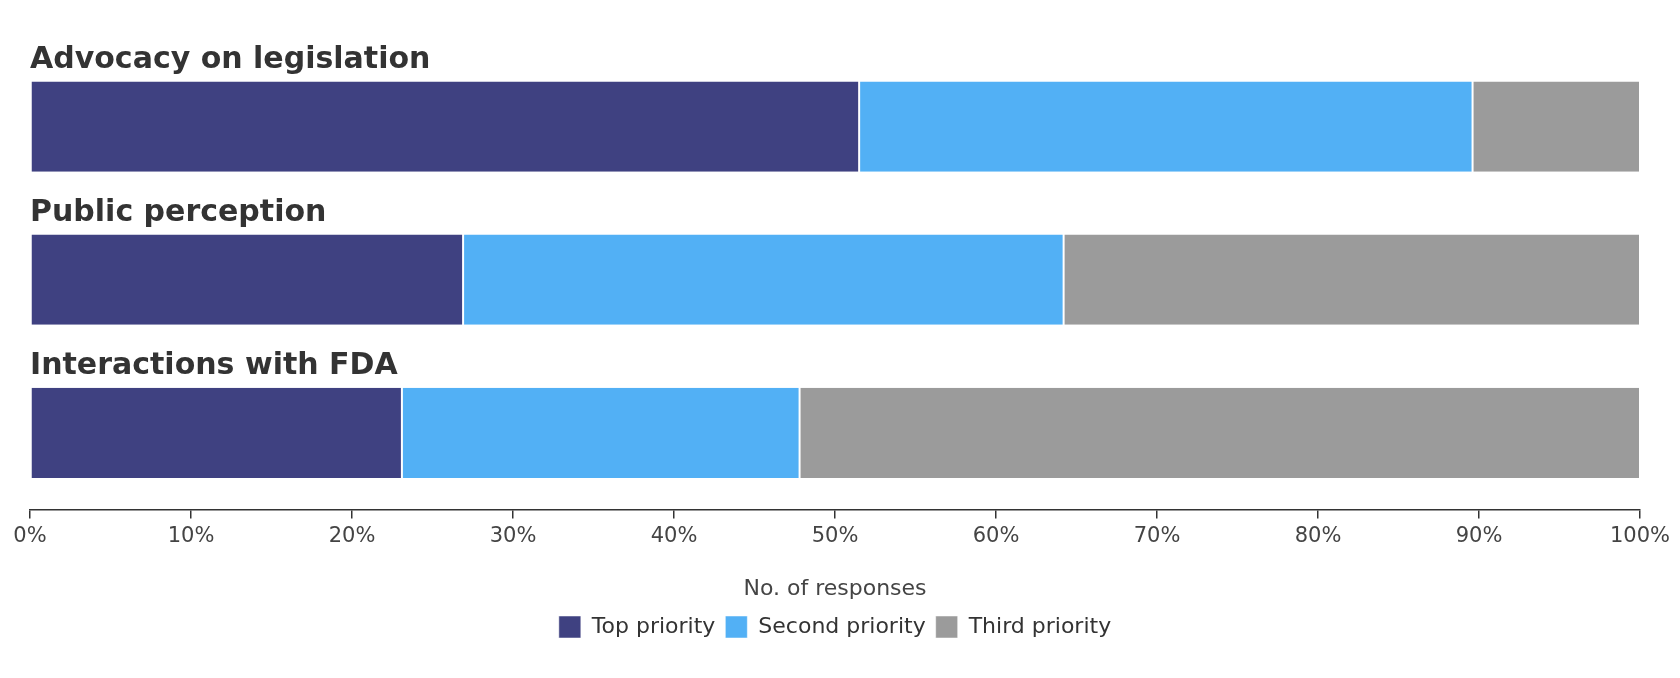  Describe the element at coordinates (835, 587) in the screenshot. I see `x-axis-title: No. of responses` at that location.